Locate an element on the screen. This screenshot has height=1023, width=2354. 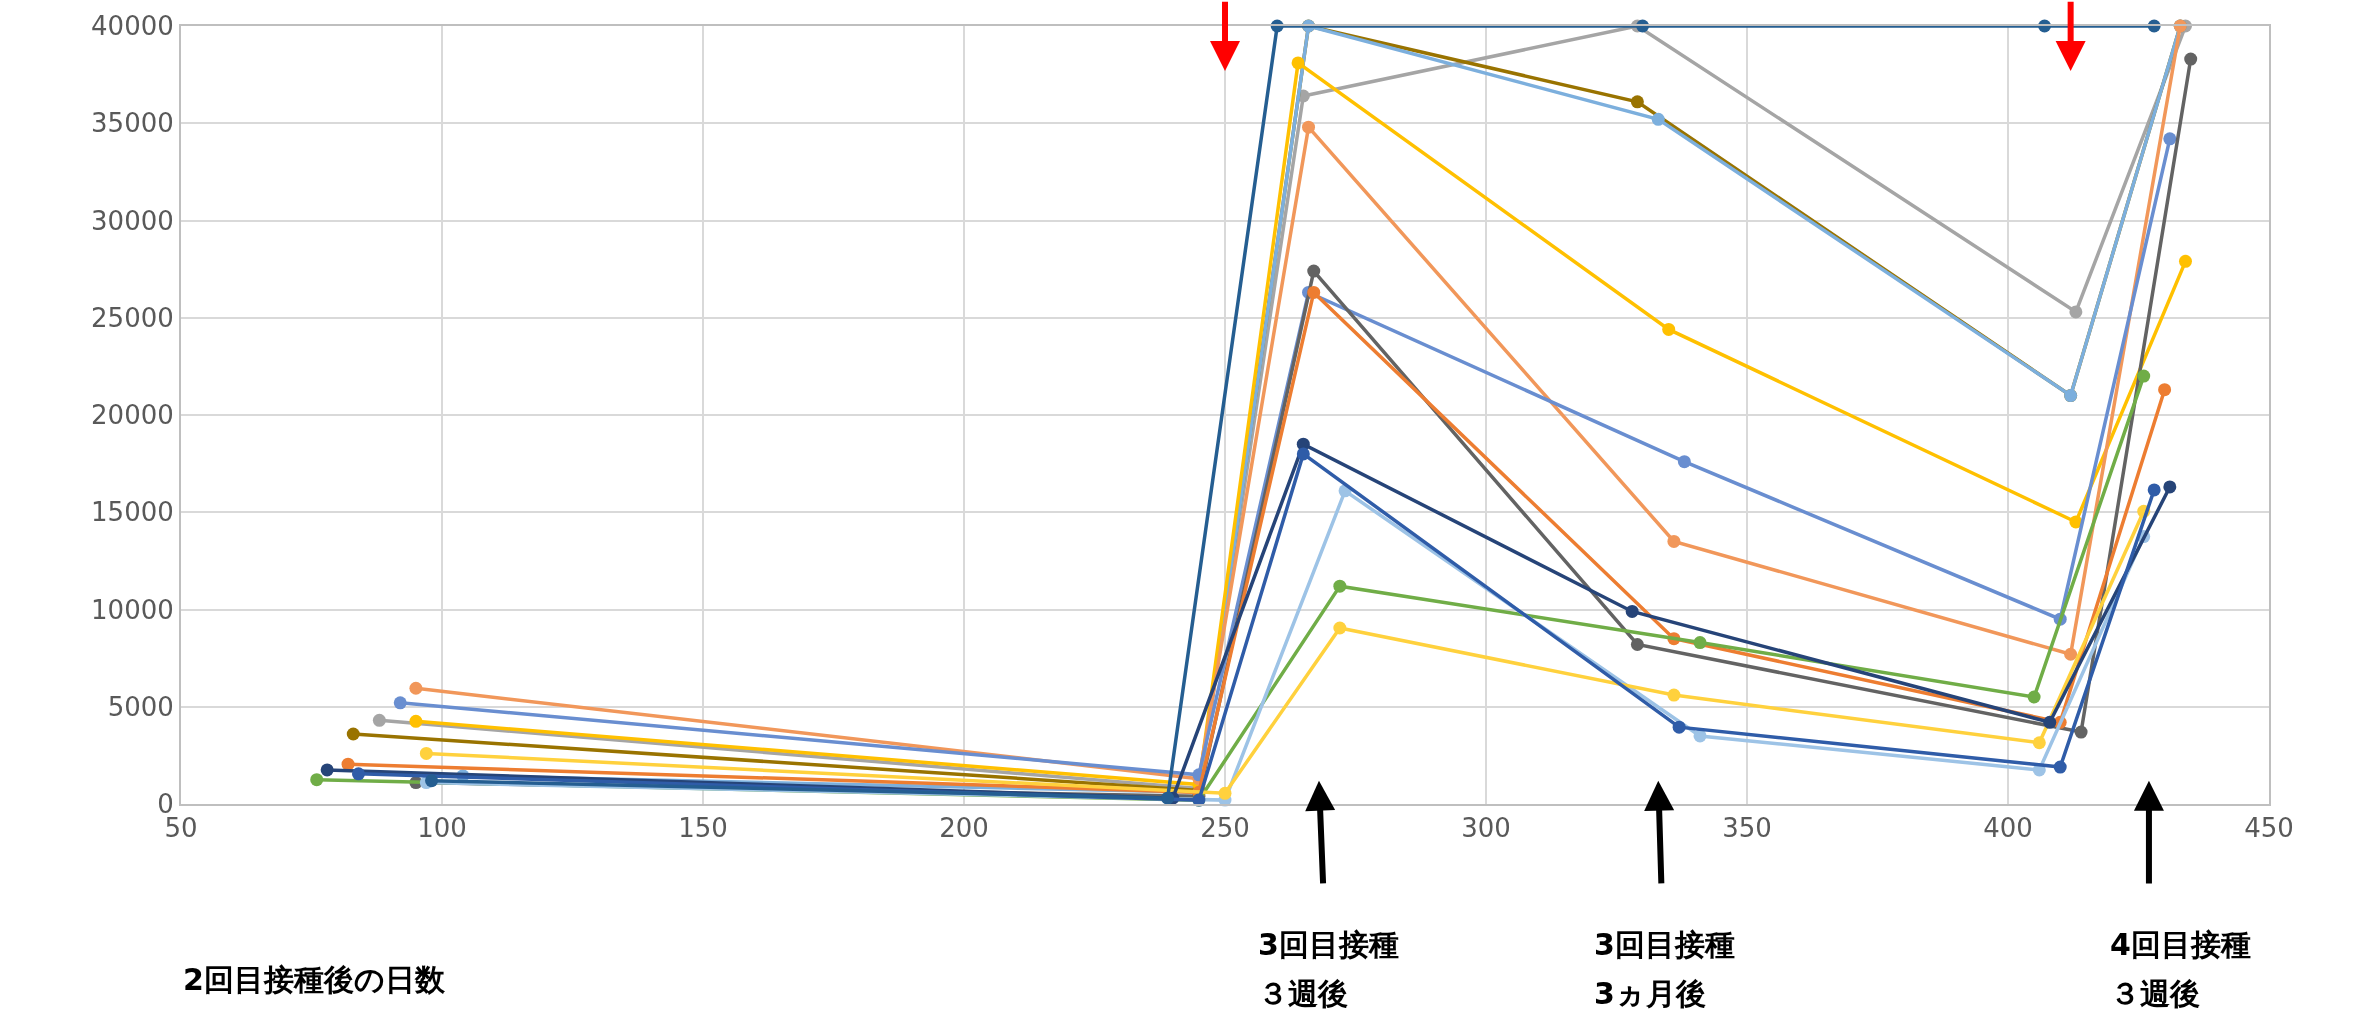
x-tick-label: 350 is located at coordinates (1747, 828).